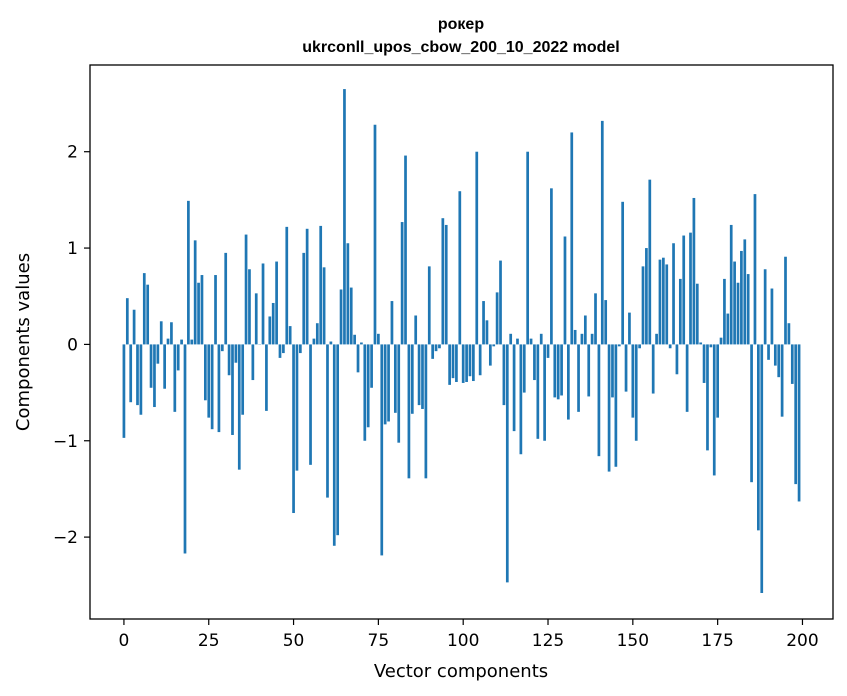 The width and height of the screenshot is (847, 696). What do you see at coordinates (633, 641) in the screenshot?
I see `x-tick-label: 150` at bounding box center [633, 641].